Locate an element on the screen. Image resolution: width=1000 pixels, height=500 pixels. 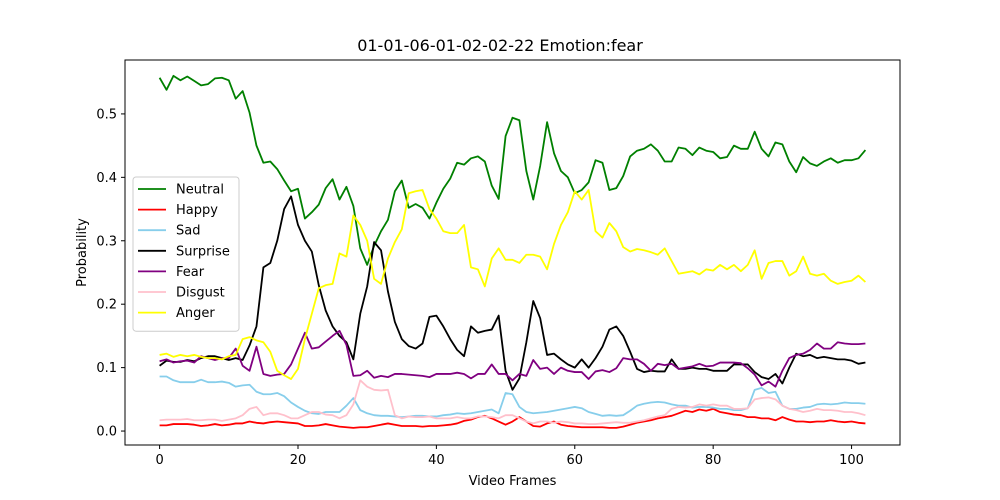
legend-label-sad: Sad is located at coordinates (188, 231).